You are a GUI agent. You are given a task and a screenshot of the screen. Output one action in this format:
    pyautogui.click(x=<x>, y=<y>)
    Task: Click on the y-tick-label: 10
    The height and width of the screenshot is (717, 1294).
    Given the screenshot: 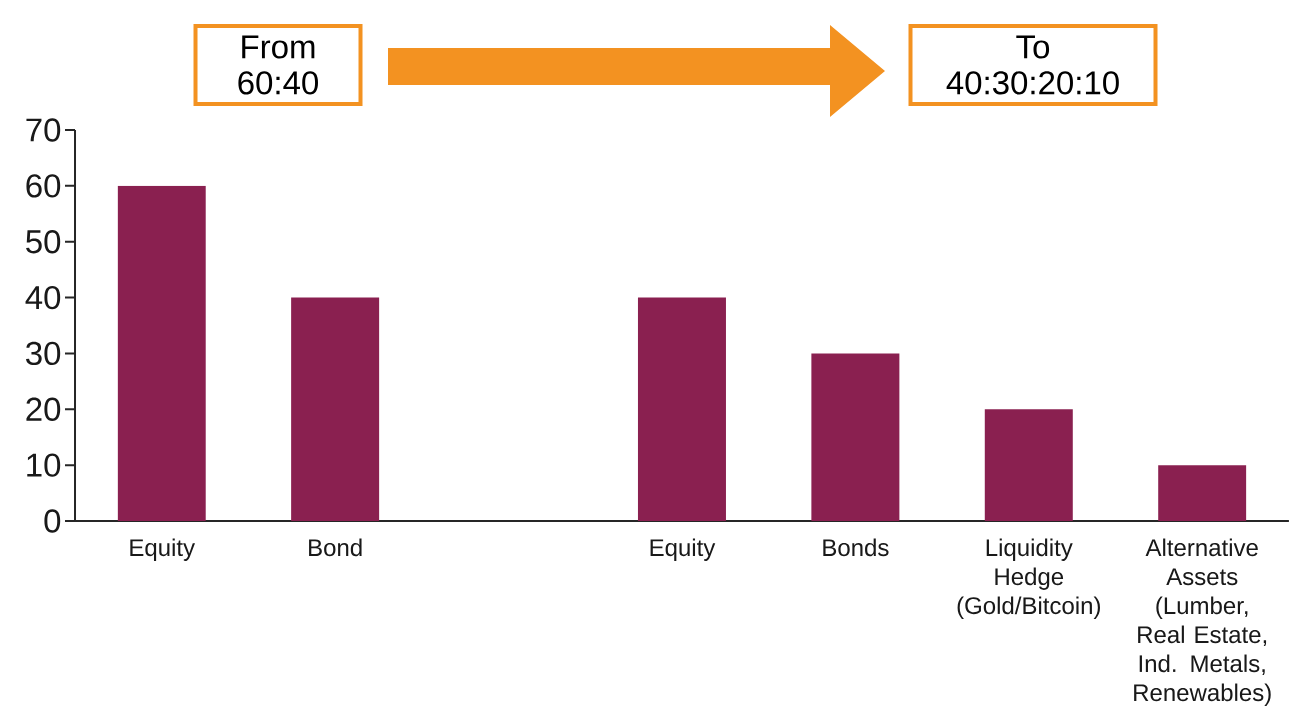 What is the action you would take?
    pyautogui.click(x=44, y=465)
    